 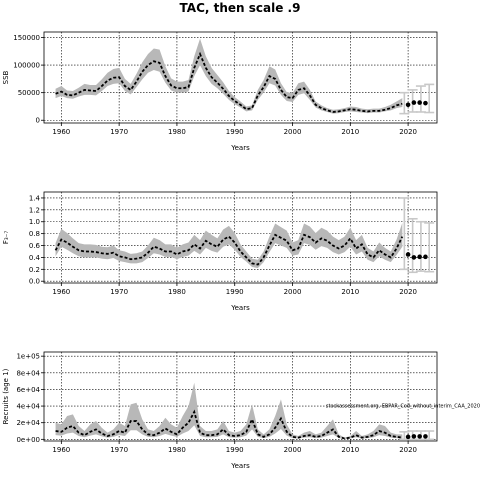 I want to click on y-tick-label: 50000, so click(x=29, y=93).